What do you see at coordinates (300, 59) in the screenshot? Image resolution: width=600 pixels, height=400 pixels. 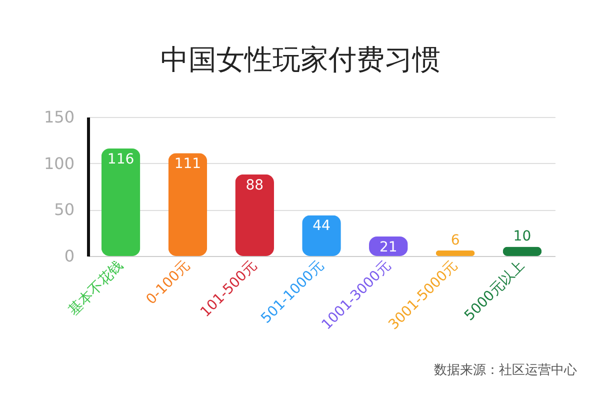 I see `chart-title: 中国女性玩家付费习惯` at bounding box center [300, 59].